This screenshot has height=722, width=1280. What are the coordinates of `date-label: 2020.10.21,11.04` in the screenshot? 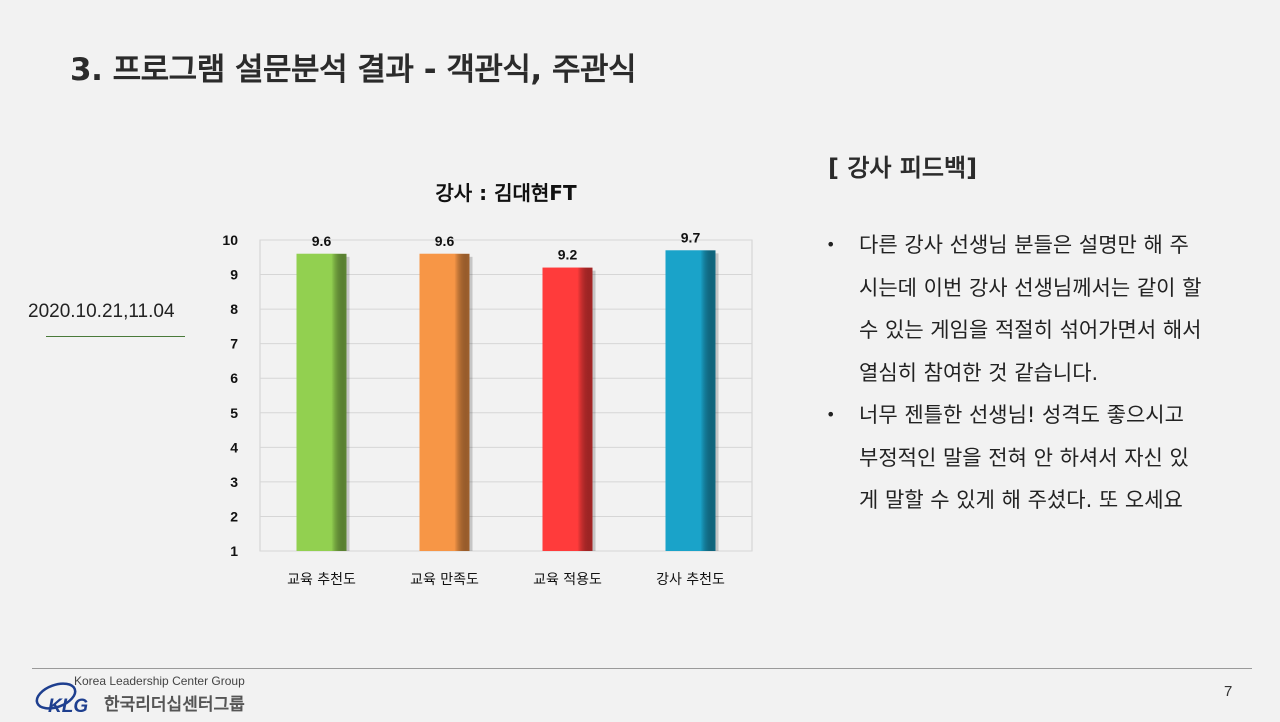 It's located at (101, 311).